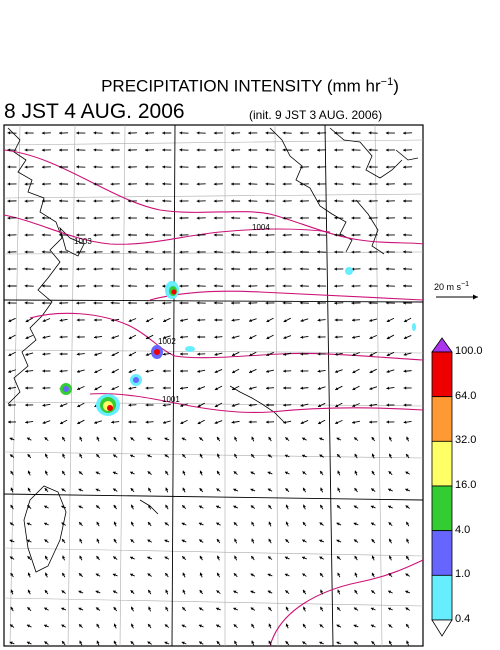  I want to click on colorbar-level: 64.0, so click(466, 395).